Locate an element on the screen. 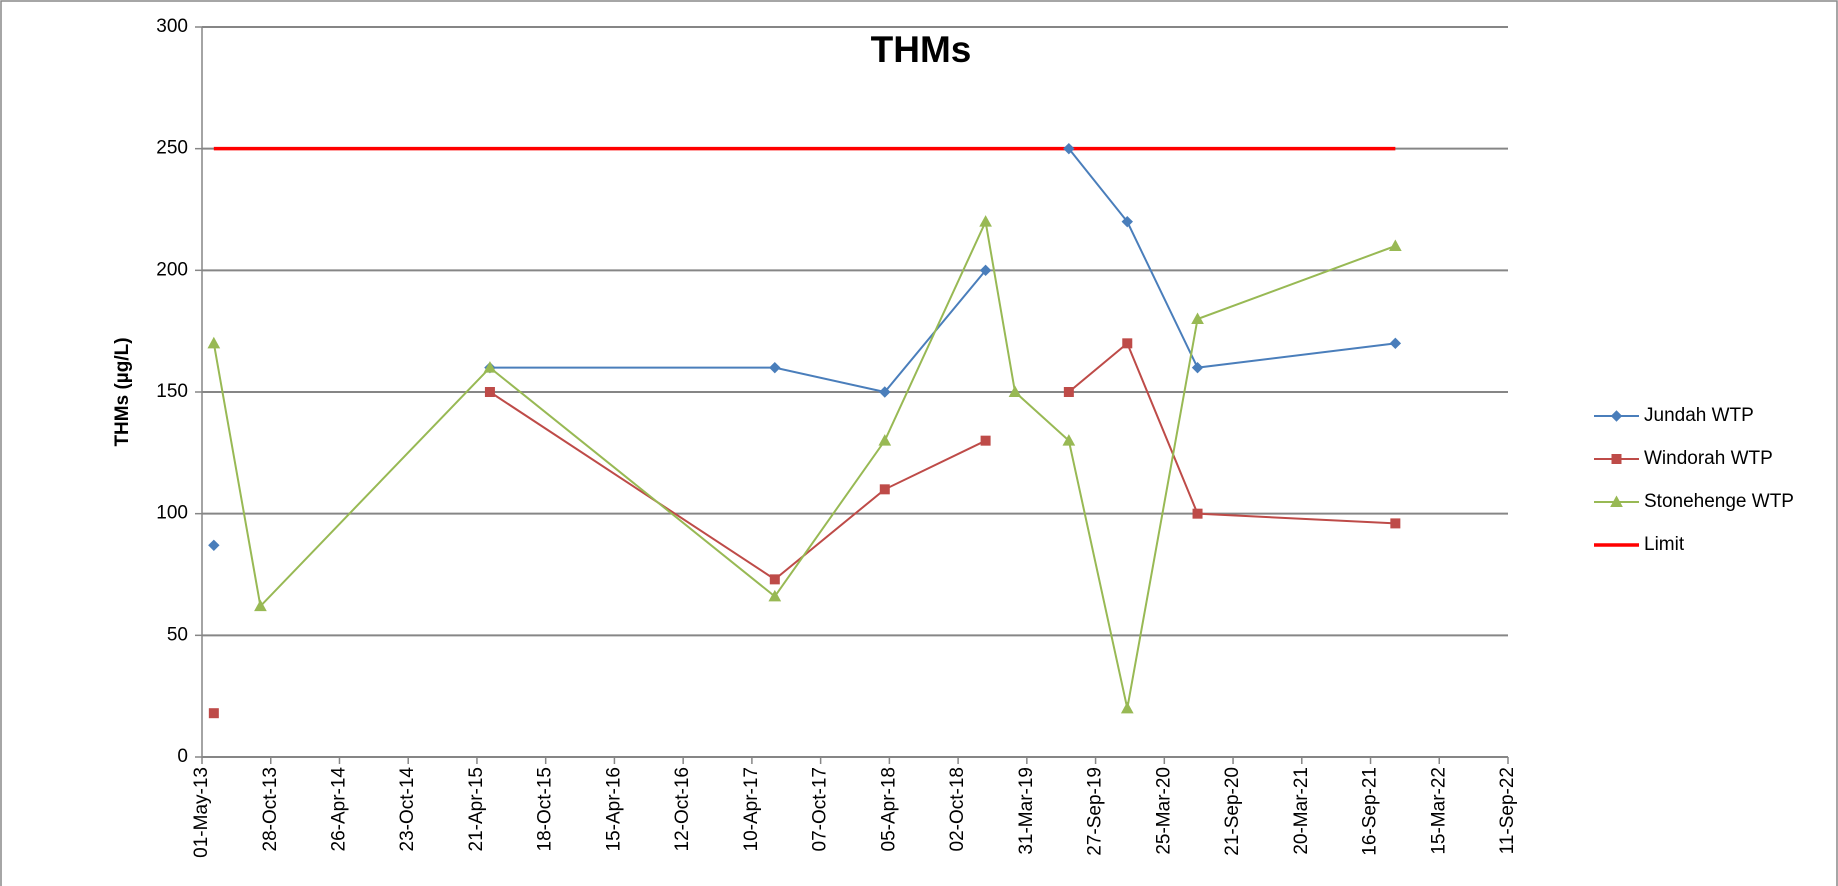 The width and height of the screenshot is (1838, 886). x-tick-label: 01-May-13 is located at coordinates (201, 812).